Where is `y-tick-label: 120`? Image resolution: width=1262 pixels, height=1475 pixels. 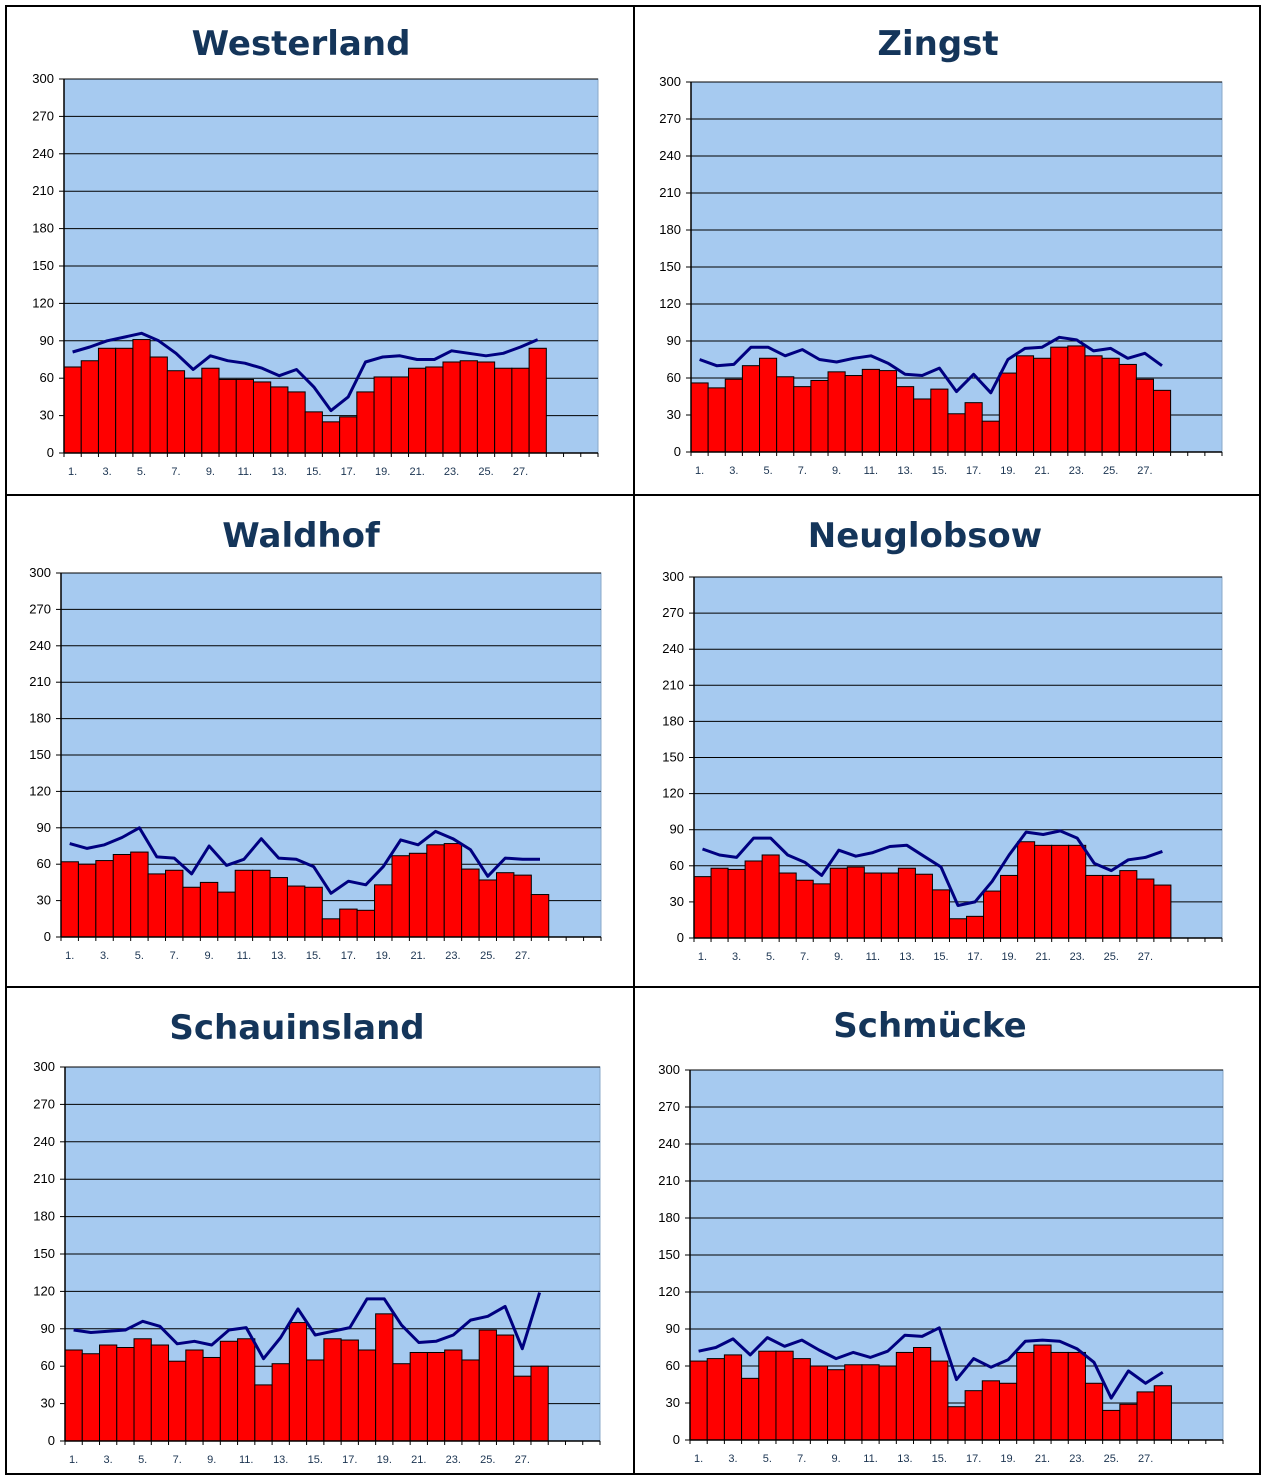
y-tick-label: 120 is located at coordinates (673, 793).